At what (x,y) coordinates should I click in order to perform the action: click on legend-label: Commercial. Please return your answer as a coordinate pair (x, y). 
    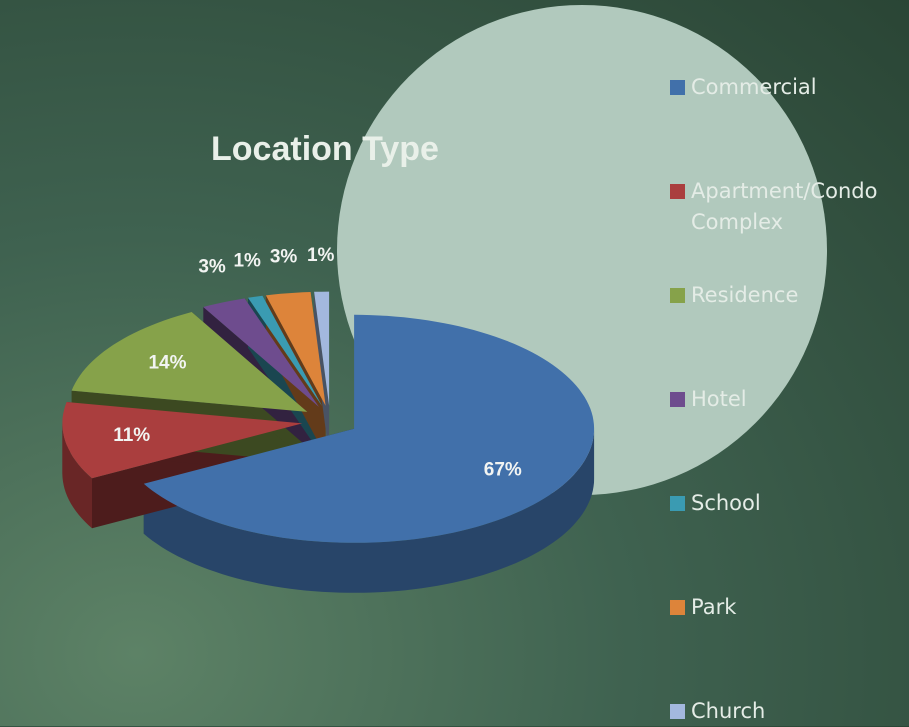
    Looking at the image, I should click on (754, 87).